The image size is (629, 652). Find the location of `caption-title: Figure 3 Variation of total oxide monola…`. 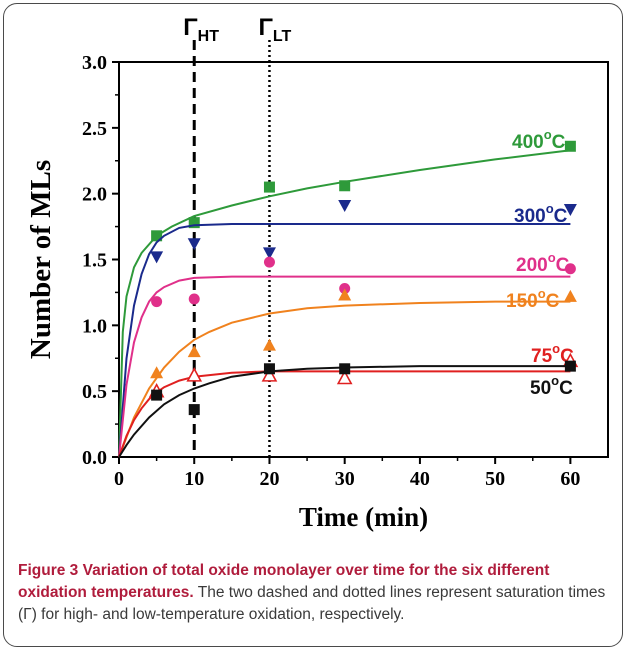

caption-title: Figure 3 Variation of total oxide monola… is located at coordinates (284, 581).